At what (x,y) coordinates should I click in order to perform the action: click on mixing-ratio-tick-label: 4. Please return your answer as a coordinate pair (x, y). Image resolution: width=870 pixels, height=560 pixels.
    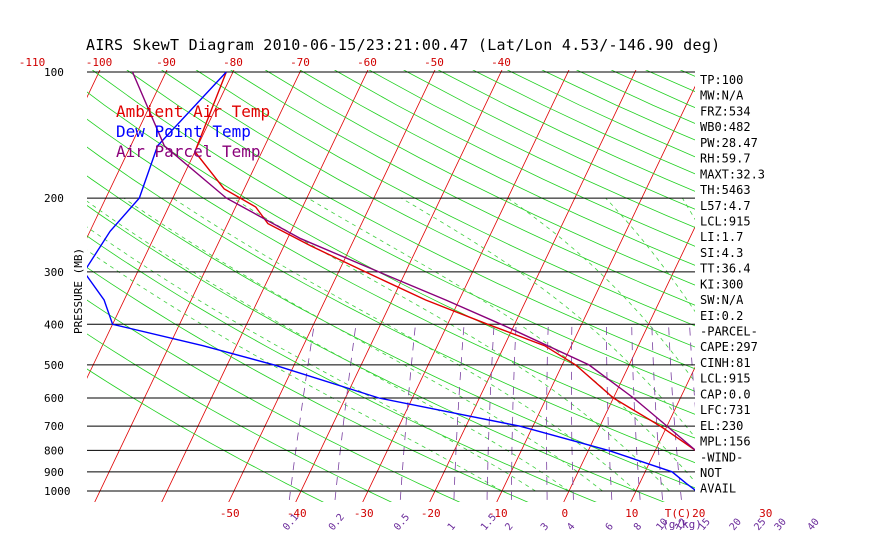
    Looking at the image, I should click on (571, 527).